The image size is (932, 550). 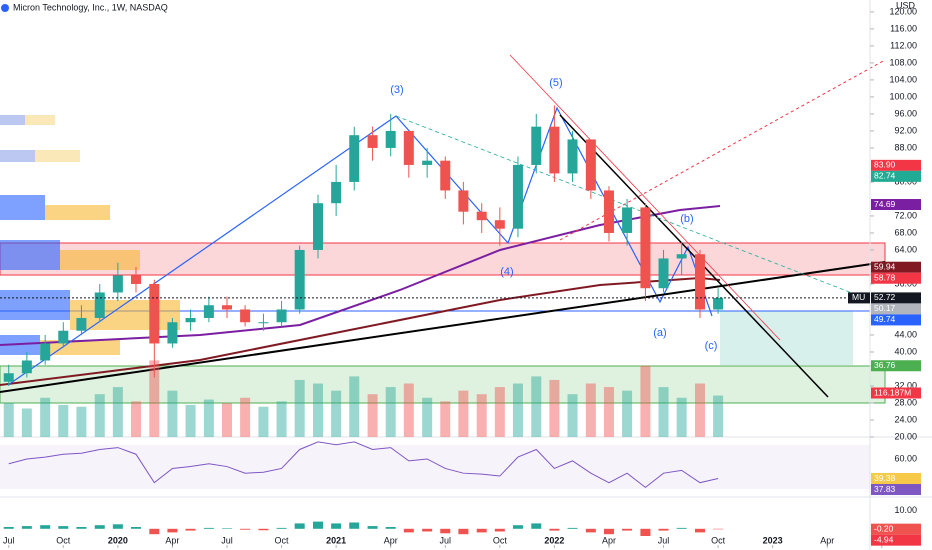 I want to click on symbol-tag-label: MU, so click(x=858, y=297).